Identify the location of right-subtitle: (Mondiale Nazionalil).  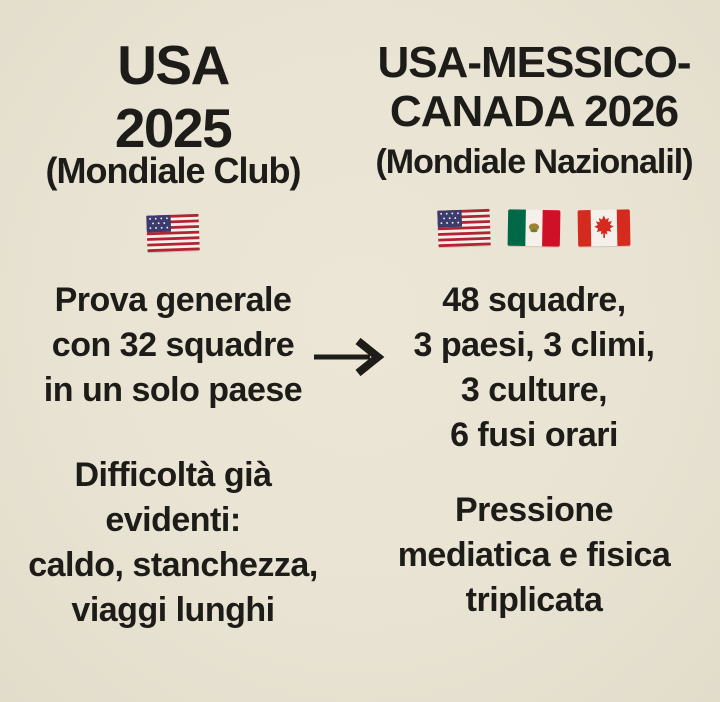
(534, 162).